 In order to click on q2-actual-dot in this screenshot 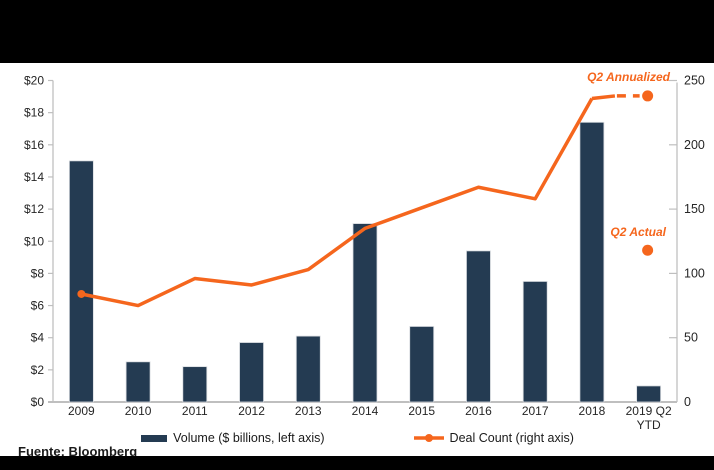, I will do `click(648, 250)`.